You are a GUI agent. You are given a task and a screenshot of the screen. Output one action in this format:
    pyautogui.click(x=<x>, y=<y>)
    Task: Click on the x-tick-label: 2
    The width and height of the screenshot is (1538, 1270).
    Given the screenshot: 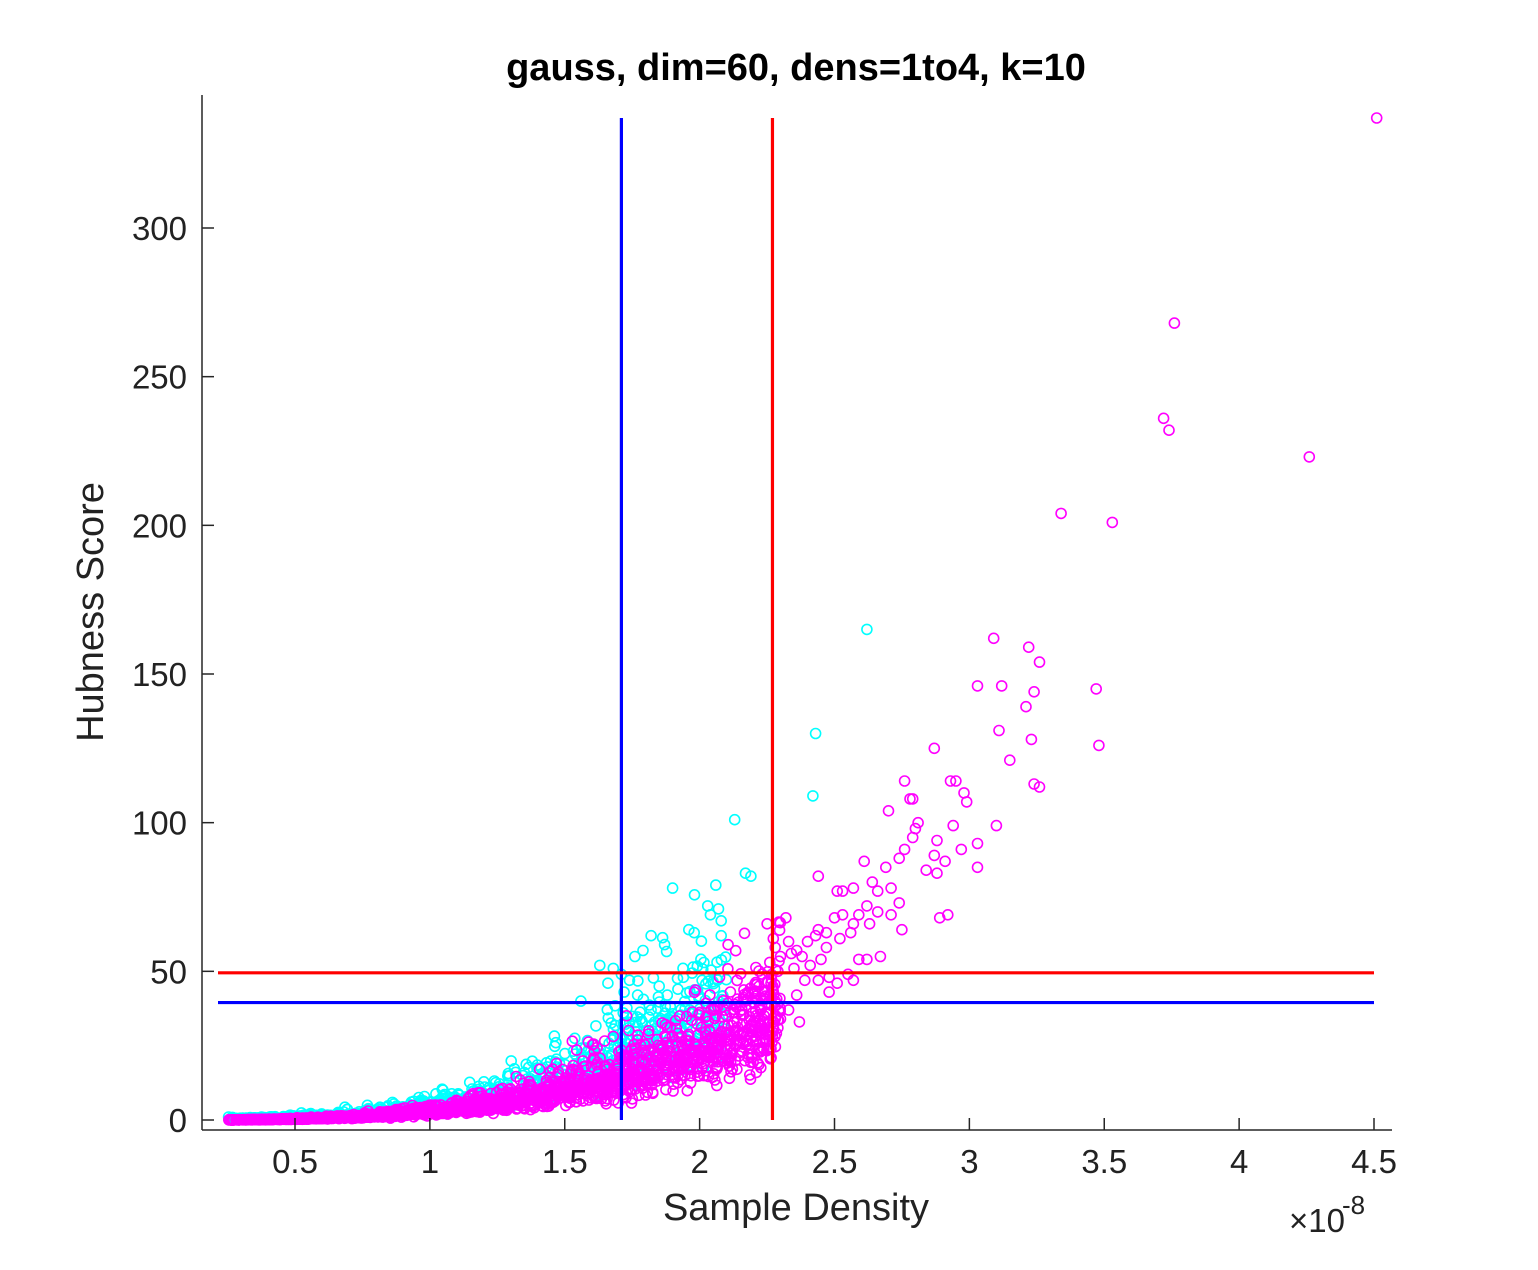 What is the action you would take?
    pyautogui.click(x=699, y=1161)
    